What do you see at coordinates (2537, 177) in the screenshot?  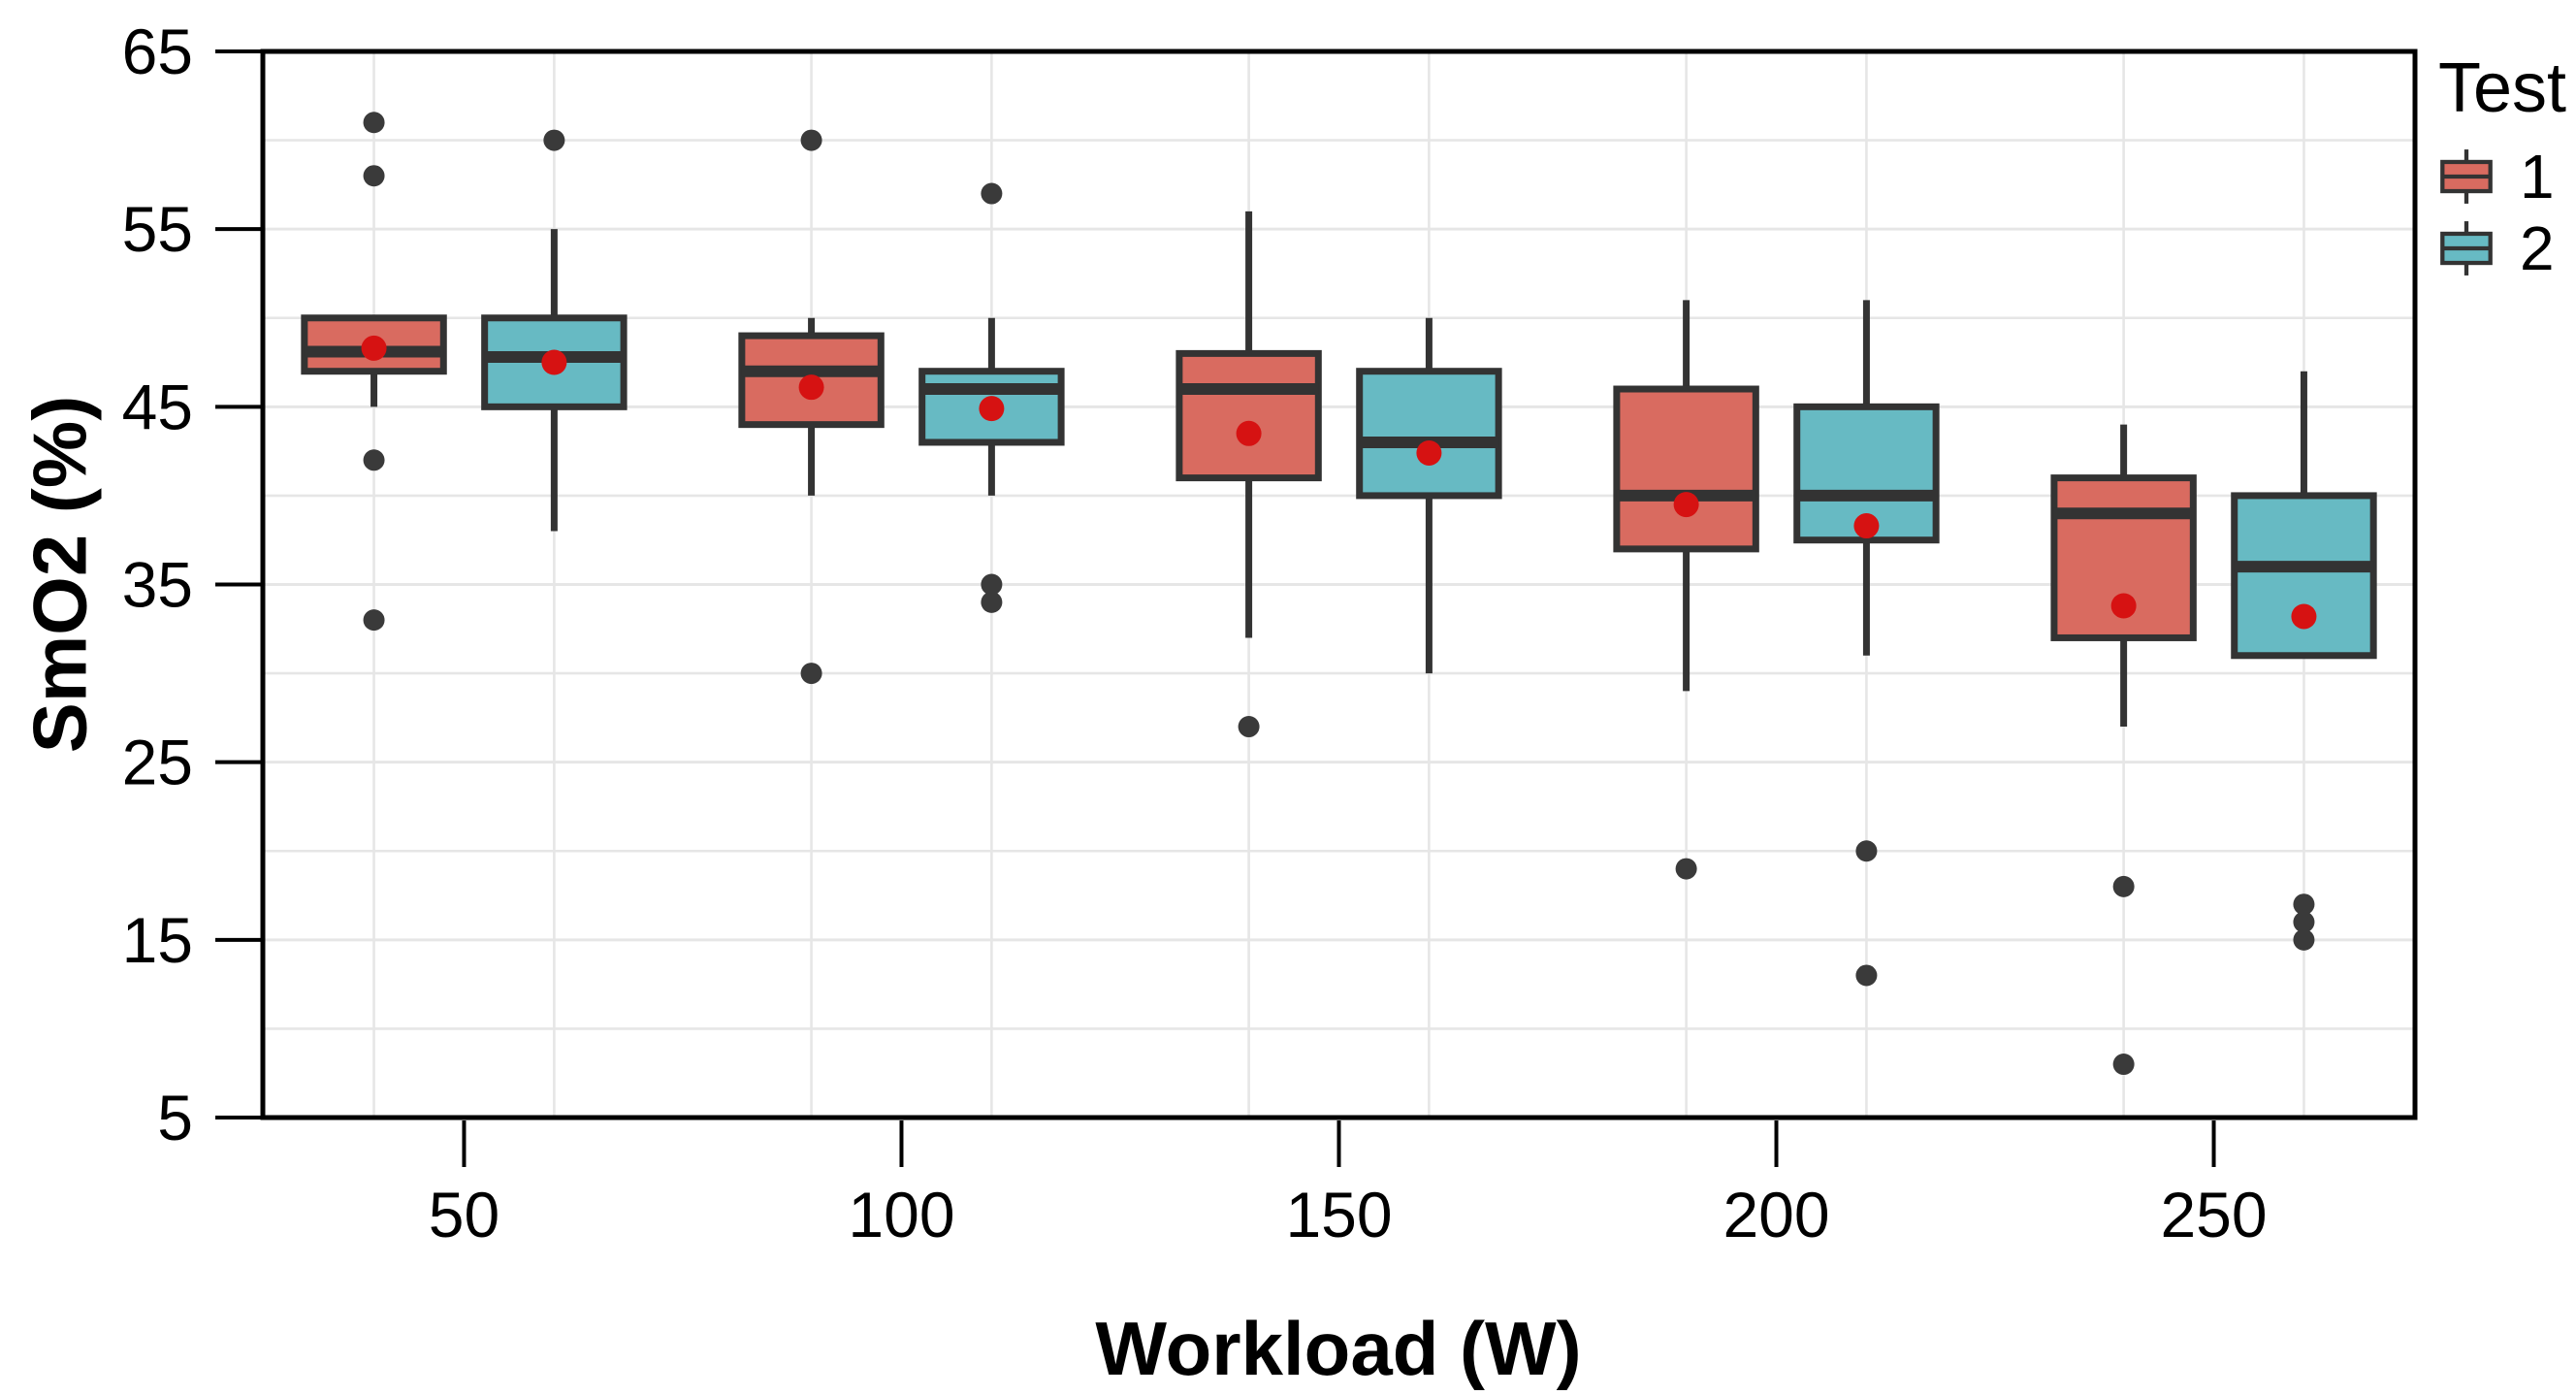 I see `legend-label-1: 1` at bounding box center [2537, 177].